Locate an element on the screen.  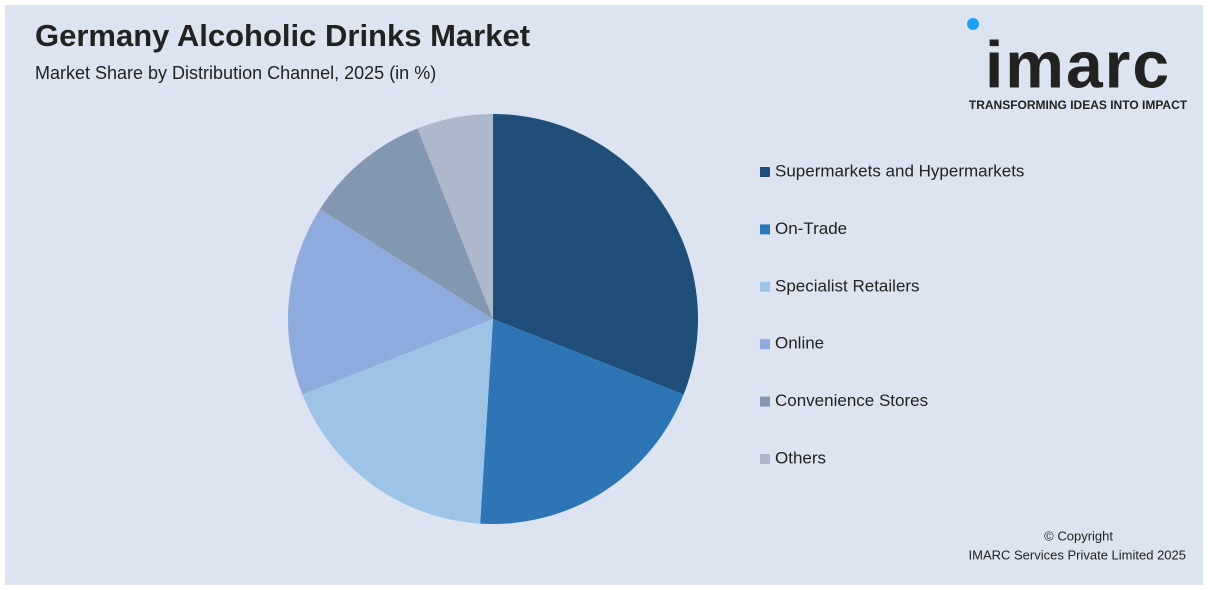
legend-label: Specialist Retailers is located at coordinates (847, 285).